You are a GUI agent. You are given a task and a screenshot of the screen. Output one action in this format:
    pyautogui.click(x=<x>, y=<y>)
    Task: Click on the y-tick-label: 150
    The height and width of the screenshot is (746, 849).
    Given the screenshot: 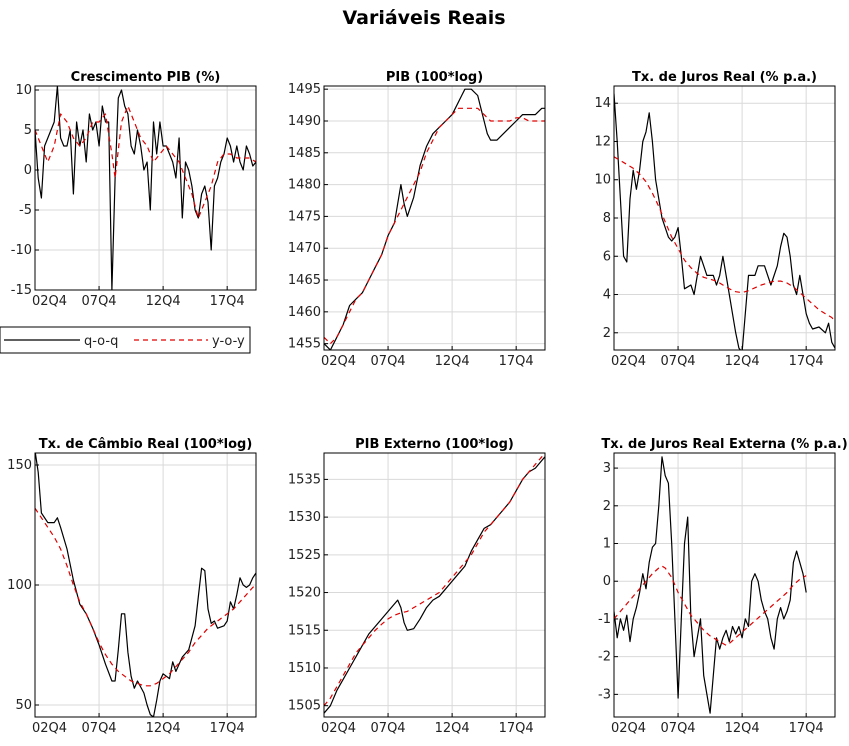 What is the action you would take?
    pyautogui.click(x=19, y=465)
    